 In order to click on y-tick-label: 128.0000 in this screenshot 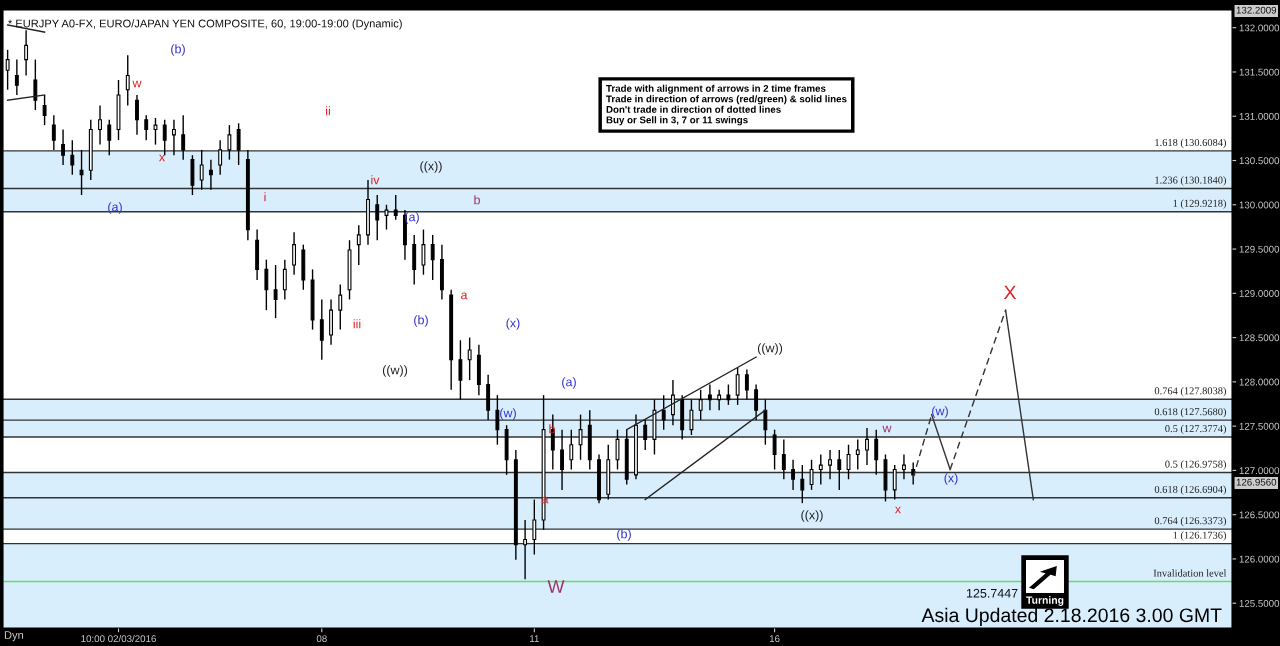, I will do `click(1259, 382)`.